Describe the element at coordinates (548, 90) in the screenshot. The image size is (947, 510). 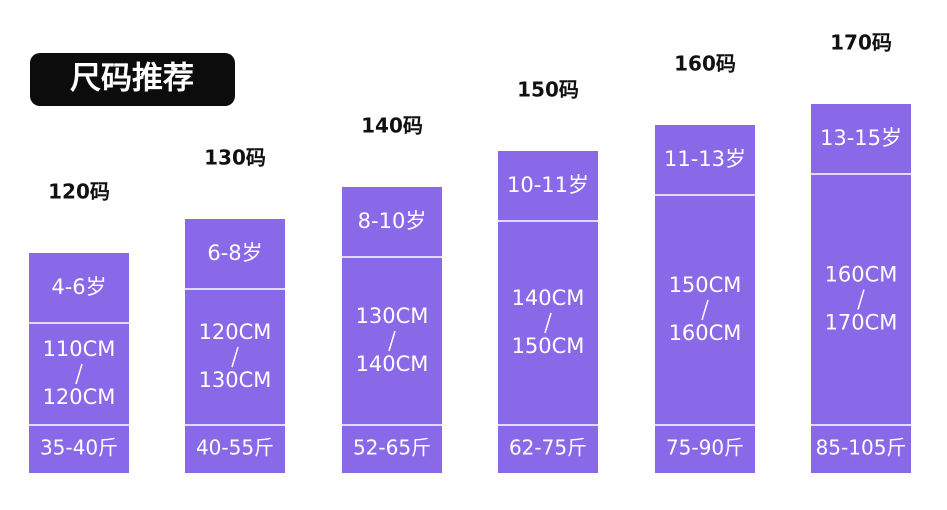
I see `size-label: 150码` at that location.